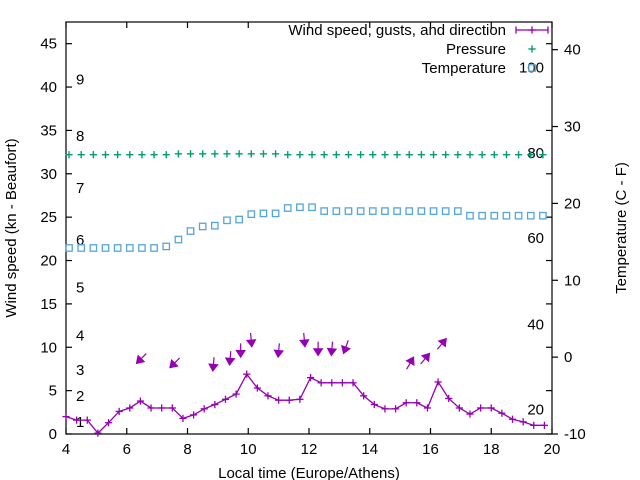  What do you see at coordinates (80, 396) in the screenshot?
I see `beaufort-label: 2` at bounding box center [80, 396].